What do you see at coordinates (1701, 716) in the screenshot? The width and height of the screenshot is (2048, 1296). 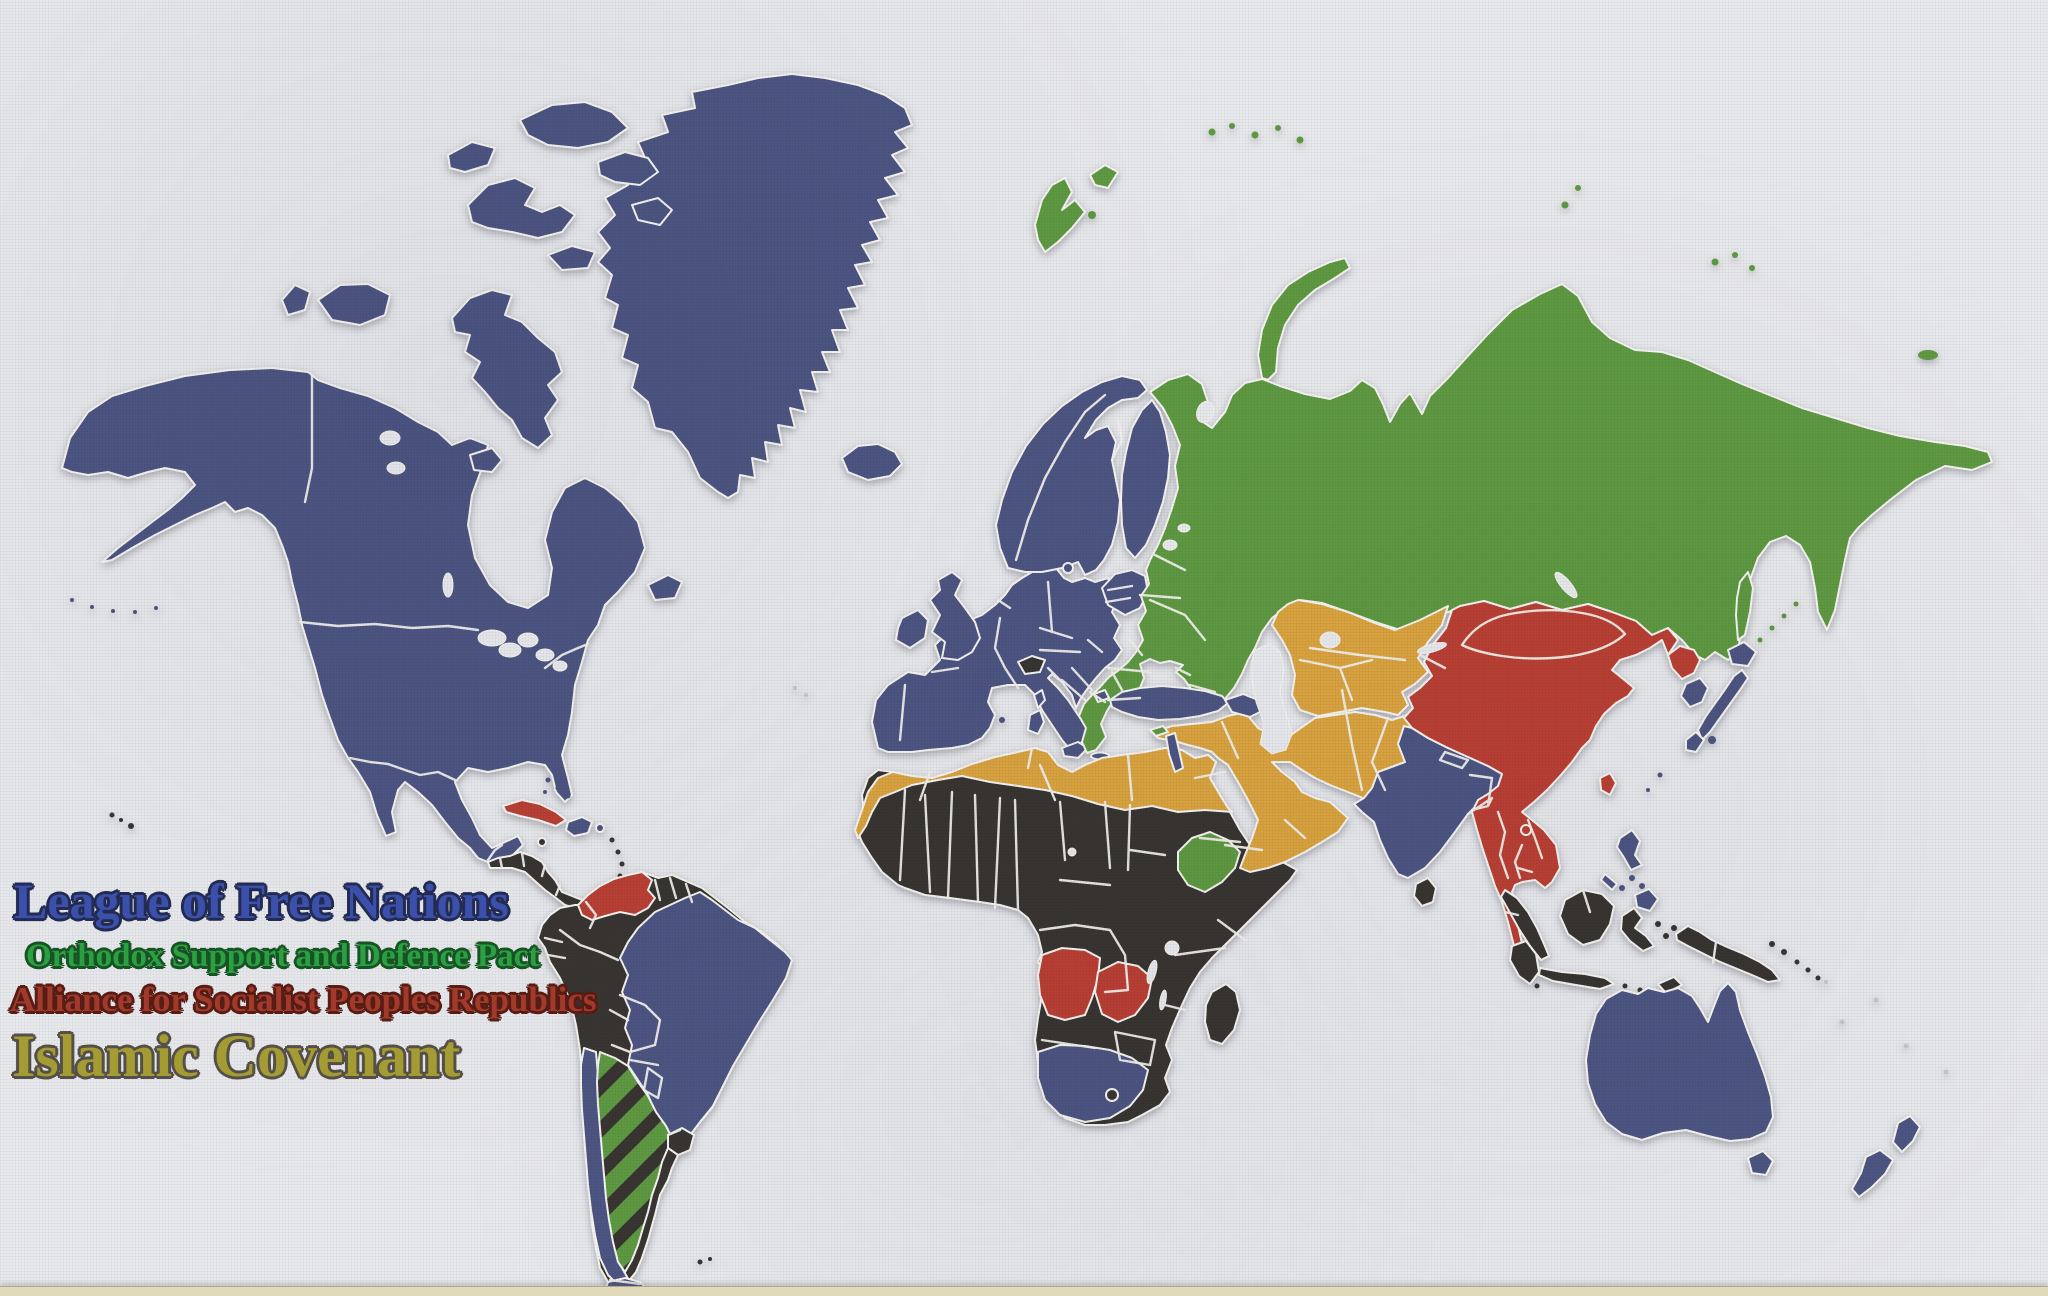 I see `region-japan` at bounding box center [1701, 716].